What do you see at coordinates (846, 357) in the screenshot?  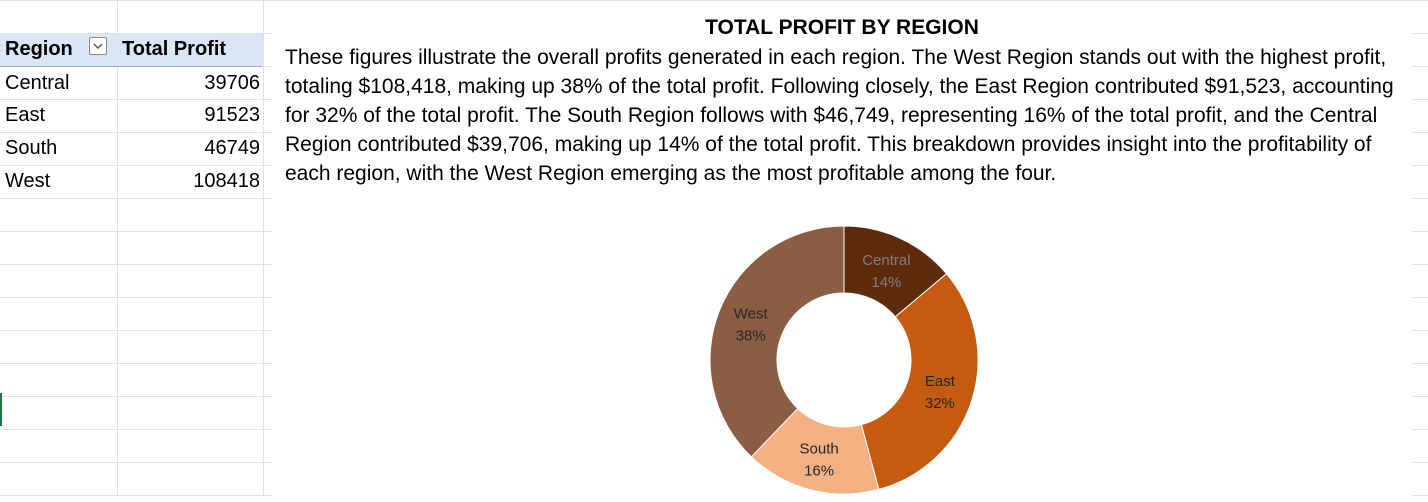 I see `donut-chart: Central 14% East 32% South 16% West 38%` at bounding box center [846, 357].